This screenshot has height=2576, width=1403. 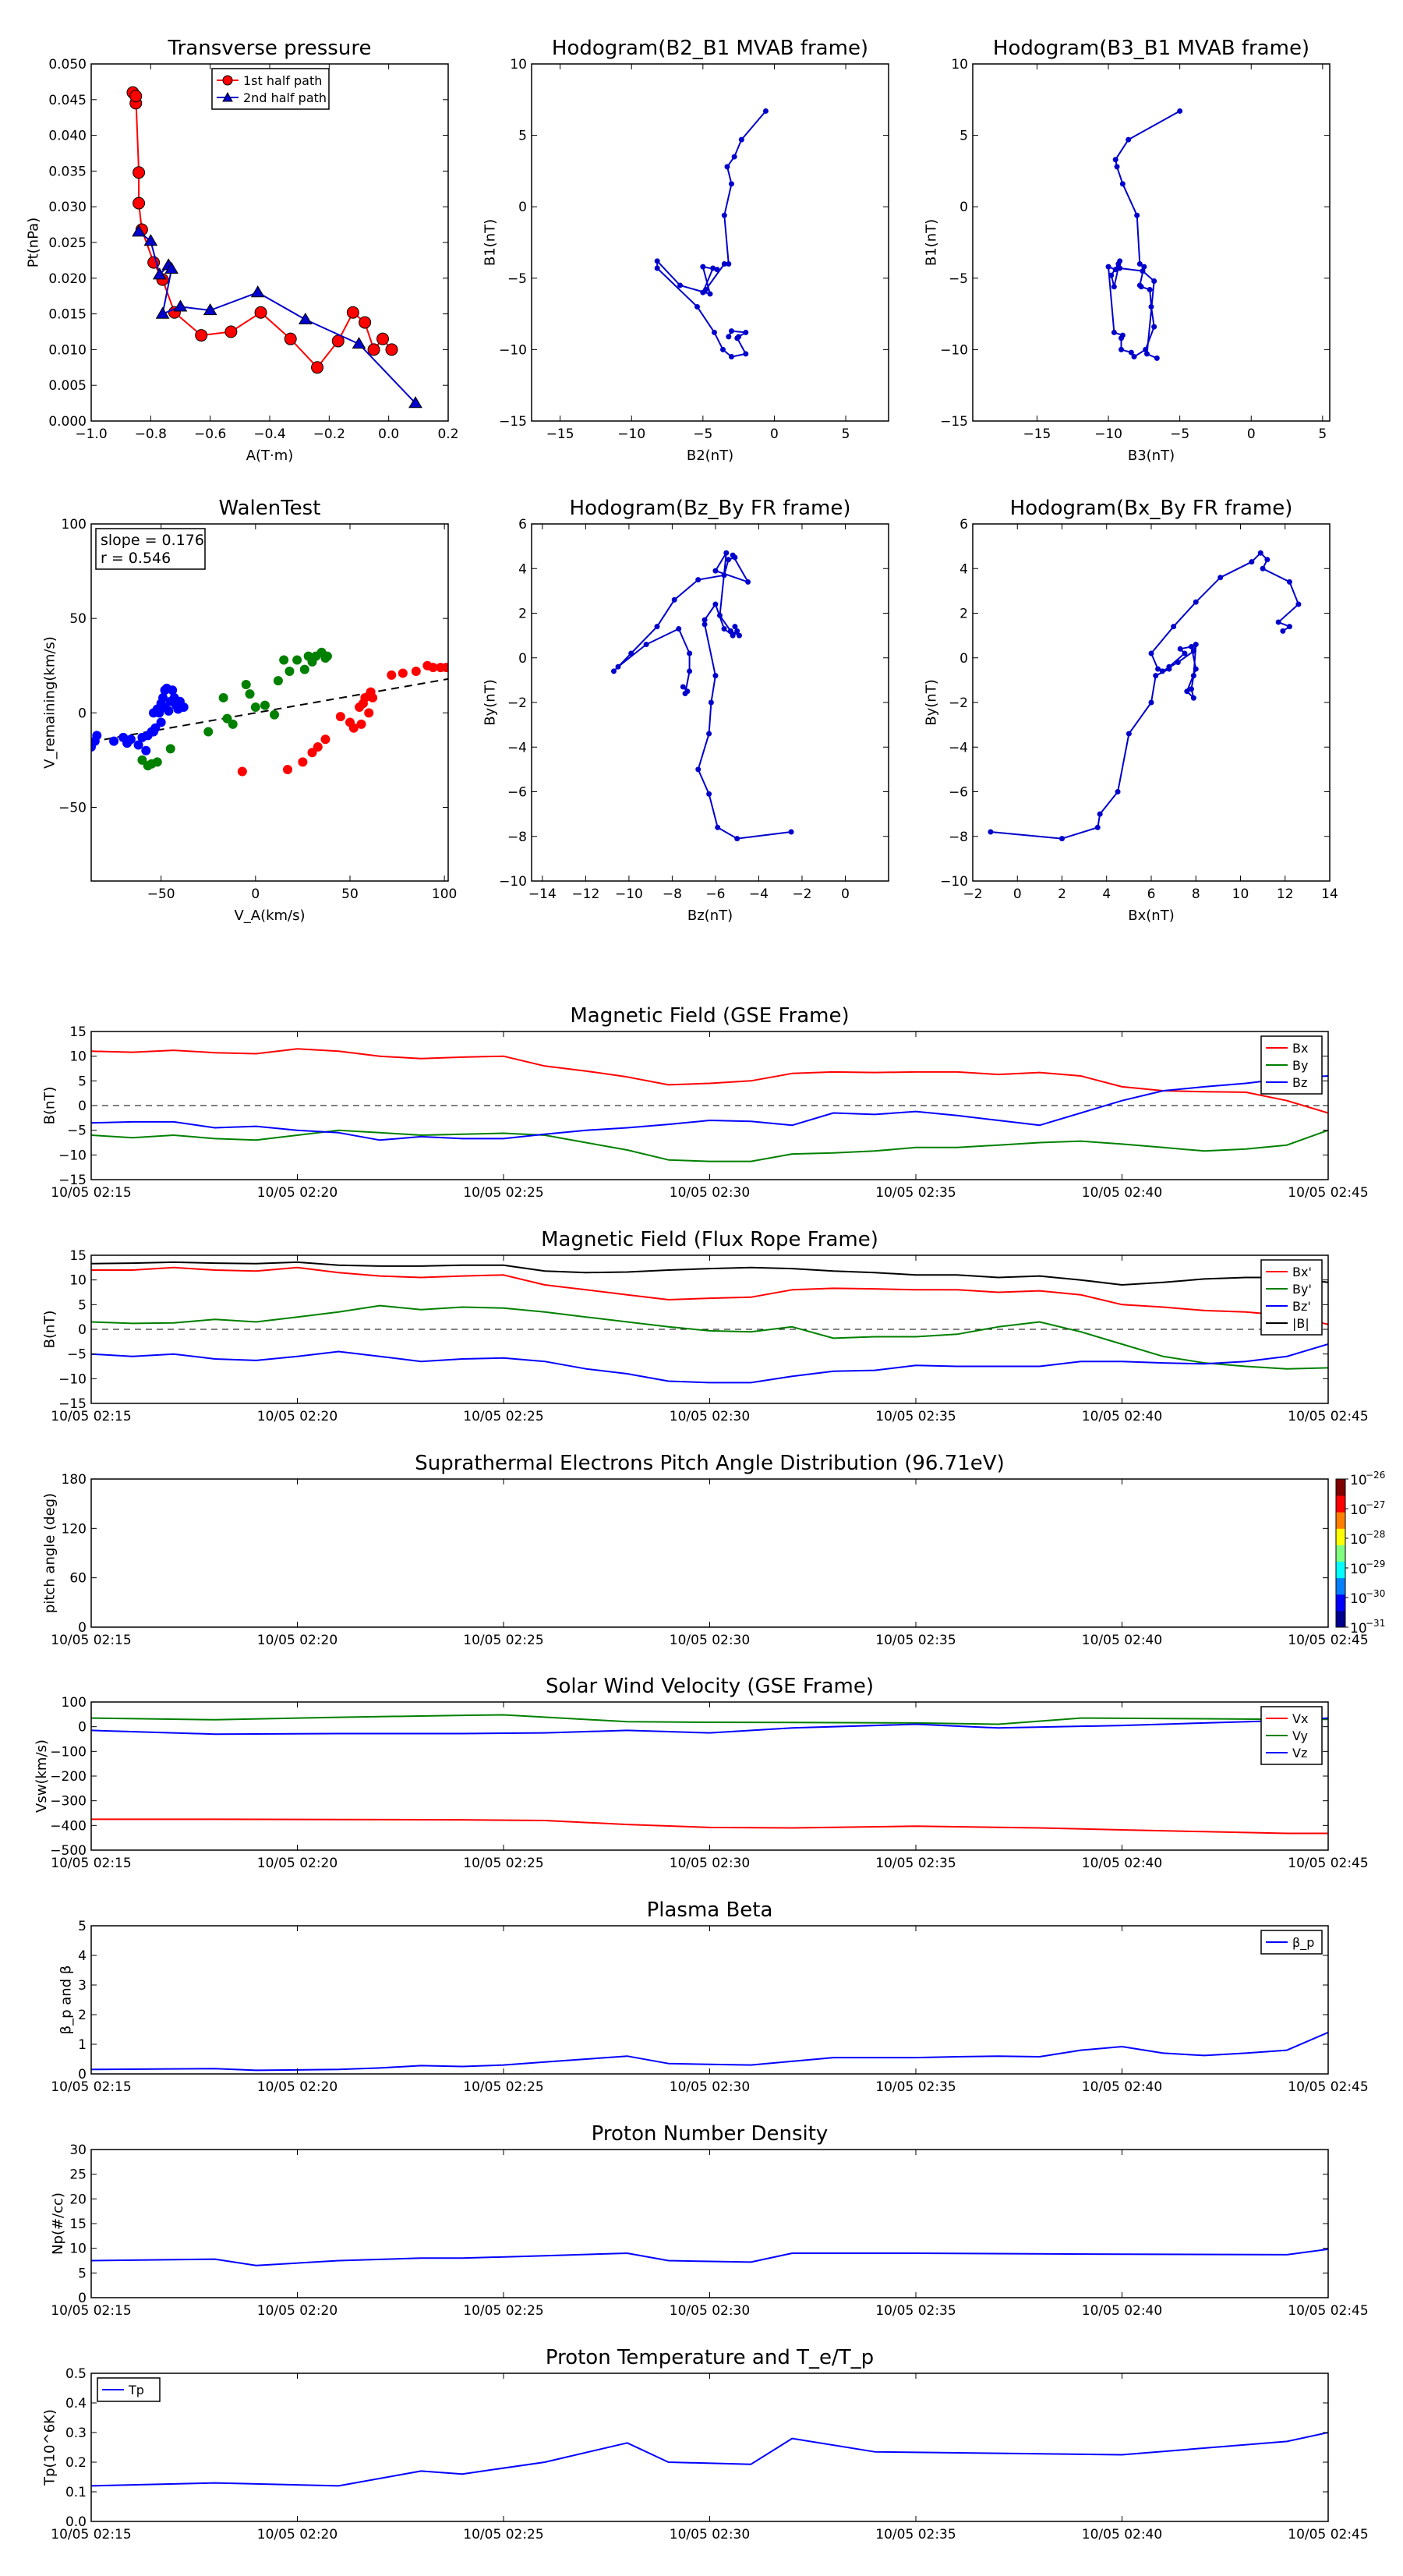 What do you see at coordinates (1151, 48) in the screenshot?
I see `chart-title: Hodogram(B3_B1 MVAB frame)` at bounding box center [1151, 48].